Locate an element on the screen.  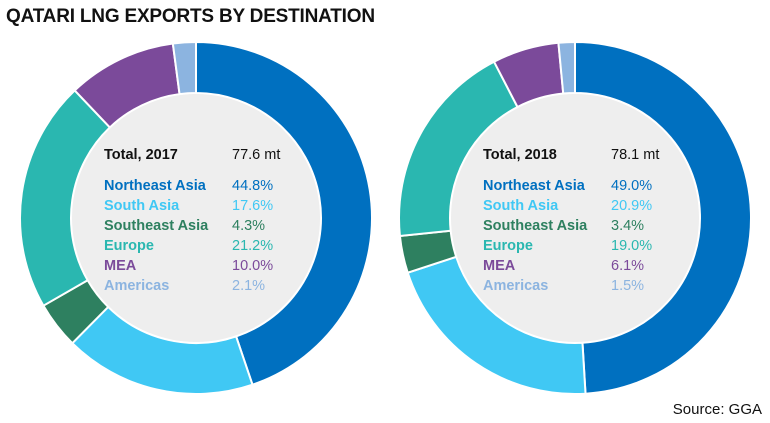
total-value-2017: 77.6 mt is located at coordinates (256, 155).